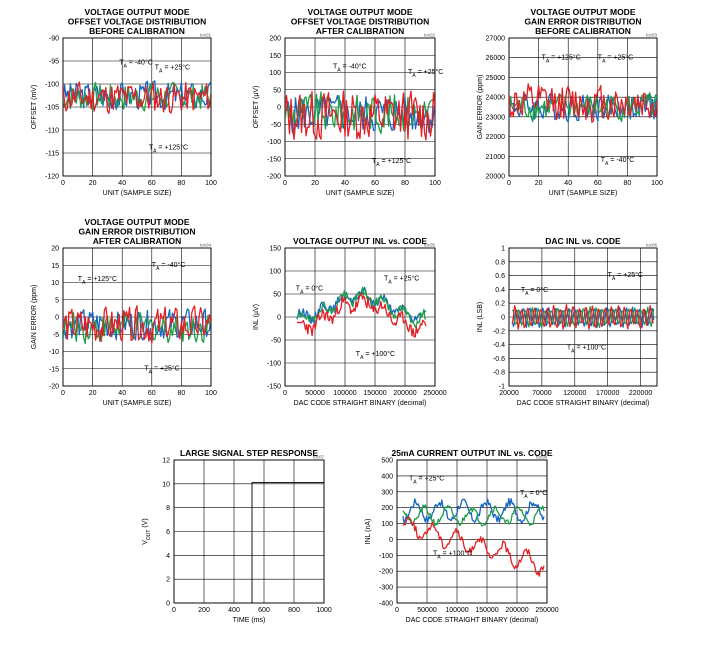 The width and height of the screenshot is (705, 651). What do you see at coordinates (434, 393) in the screenshot?
I see `x-tick-label: 250000` at bounding box center [434, 393].